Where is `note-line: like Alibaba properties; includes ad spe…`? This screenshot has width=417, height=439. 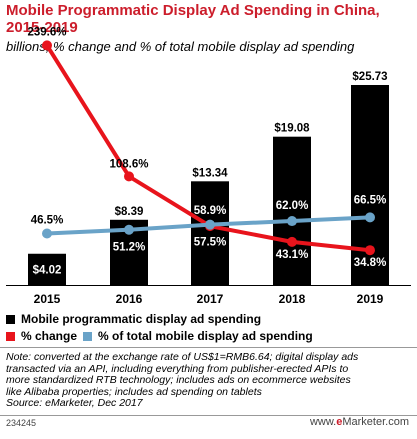 note-line: like Alibaba properties; includes ad spe… is located at coordinates (134, 391).